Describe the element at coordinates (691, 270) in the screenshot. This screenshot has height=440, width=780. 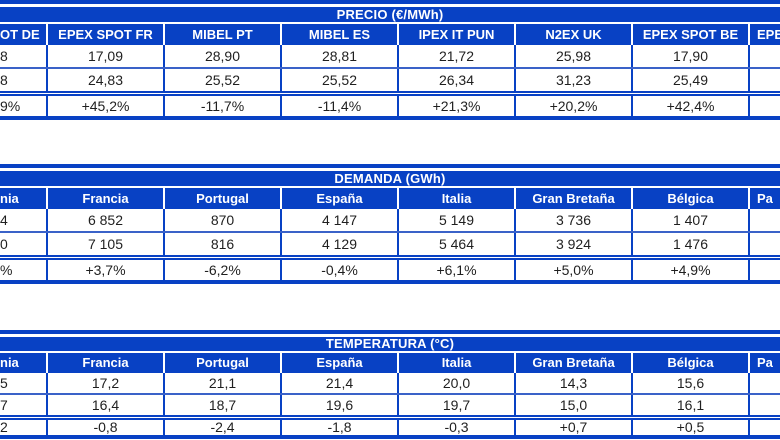
I see `delta-cell: +4,9%` at that location.